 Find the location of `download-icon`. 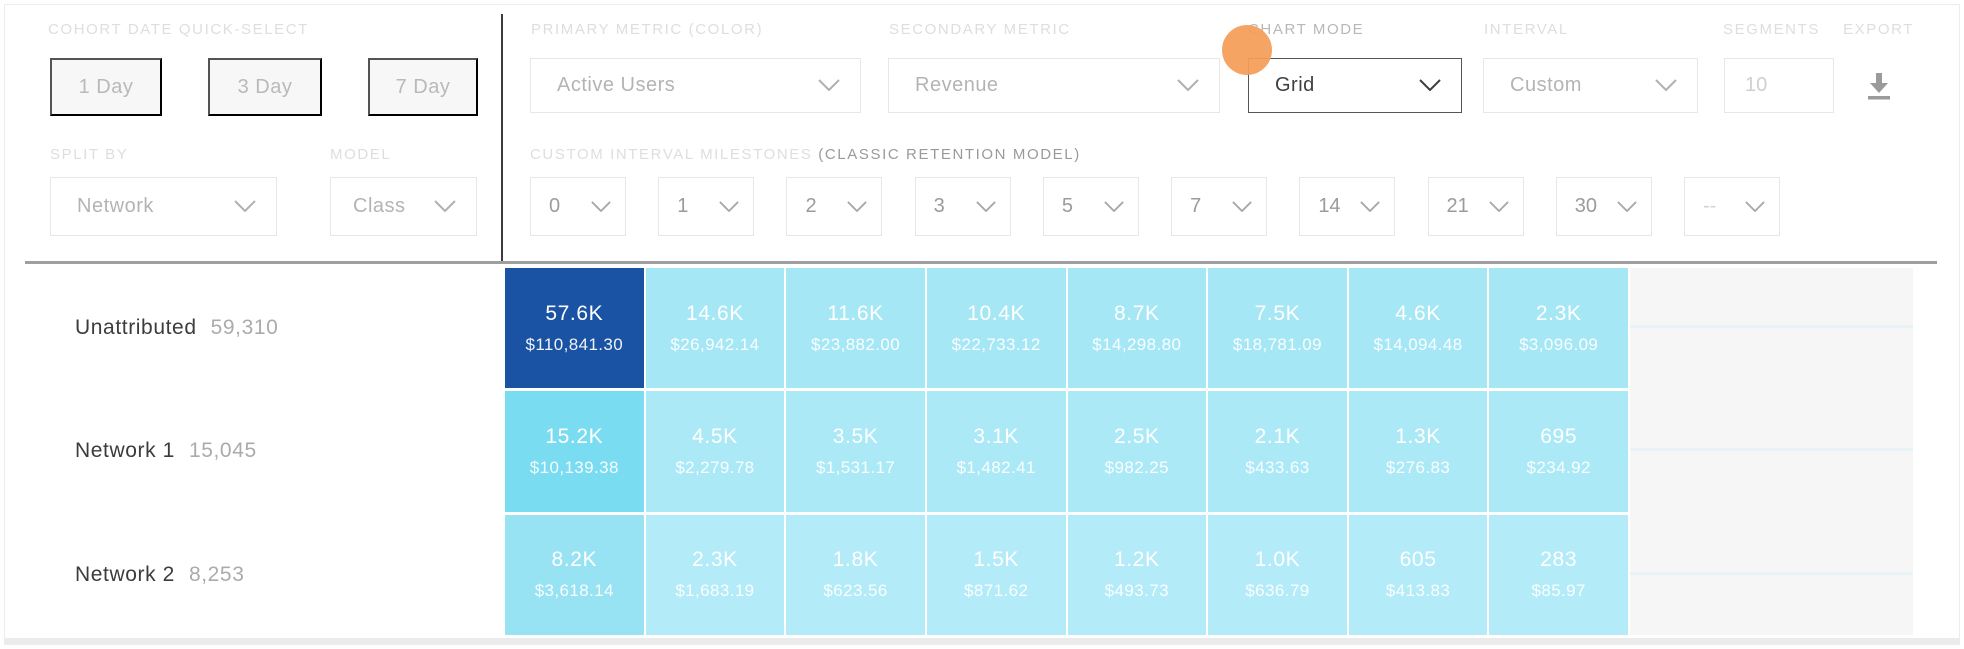

download-icon is located at coordinates (1879, 87).